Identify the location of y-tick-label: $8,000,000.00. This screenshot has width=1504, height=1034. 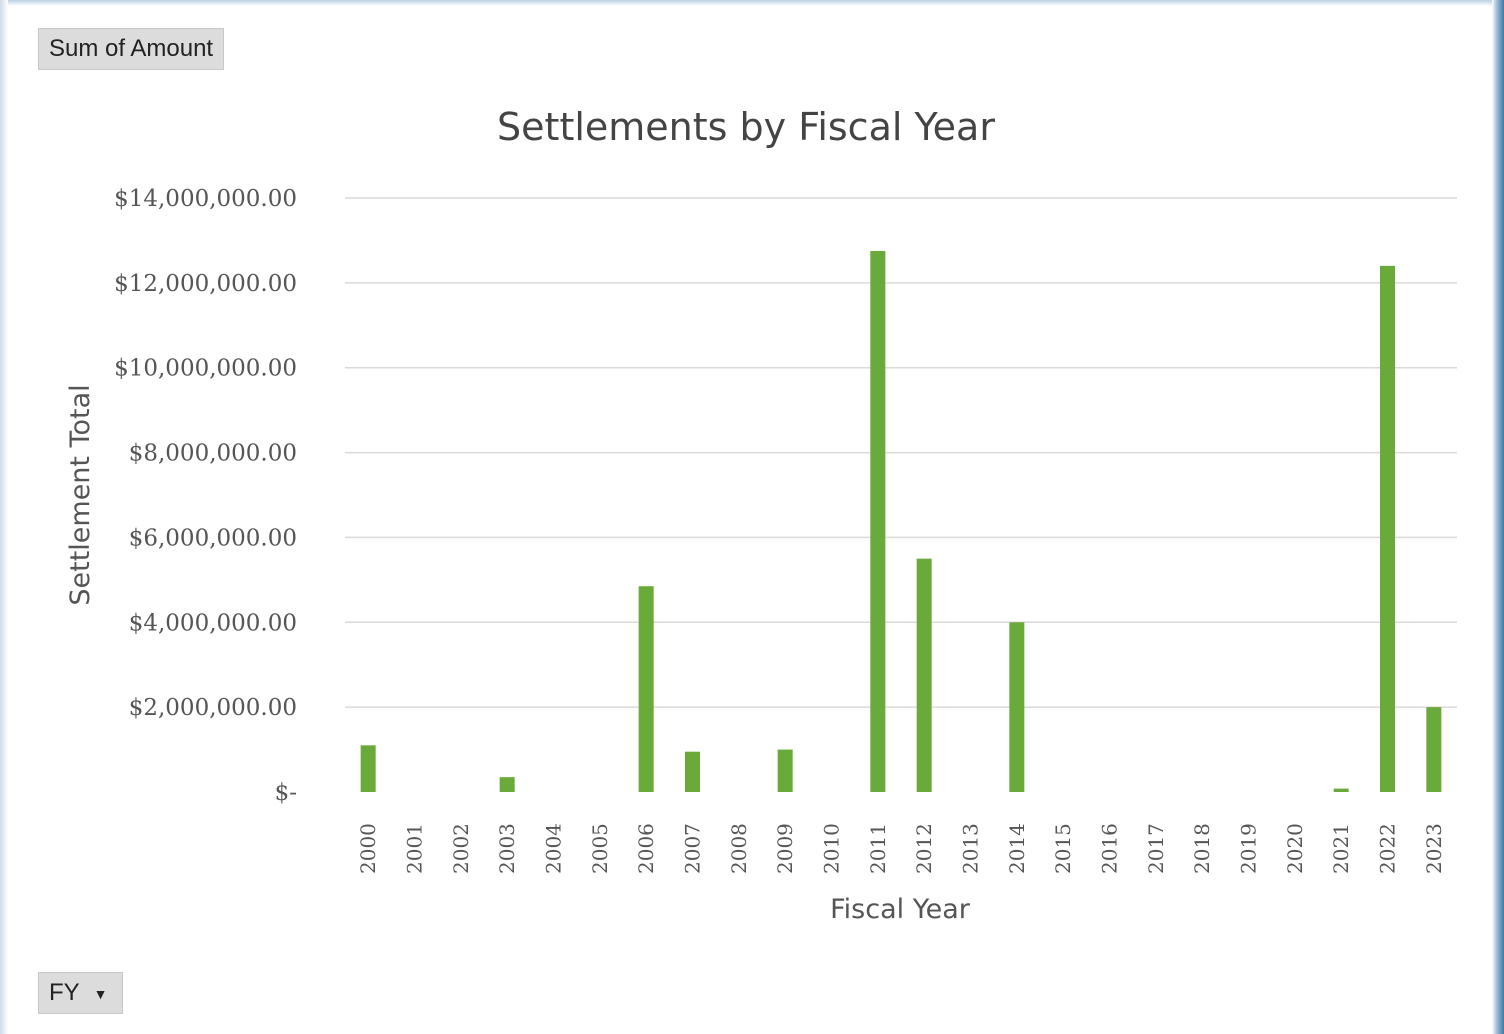
(213, 454).